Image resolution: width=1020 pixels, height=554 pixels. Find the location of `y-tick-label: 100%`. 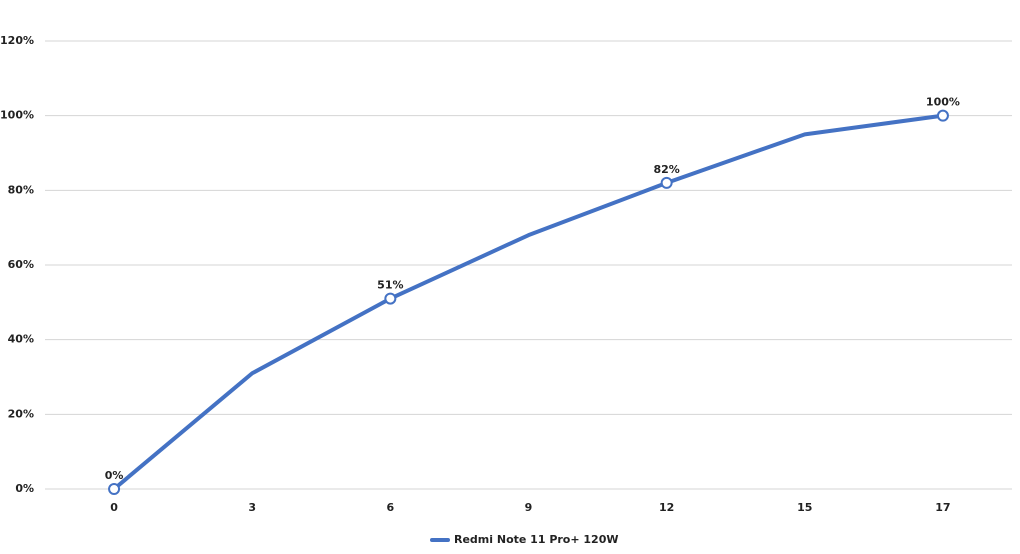

y-tick-label: 100% is located at coordinates (17, 115).